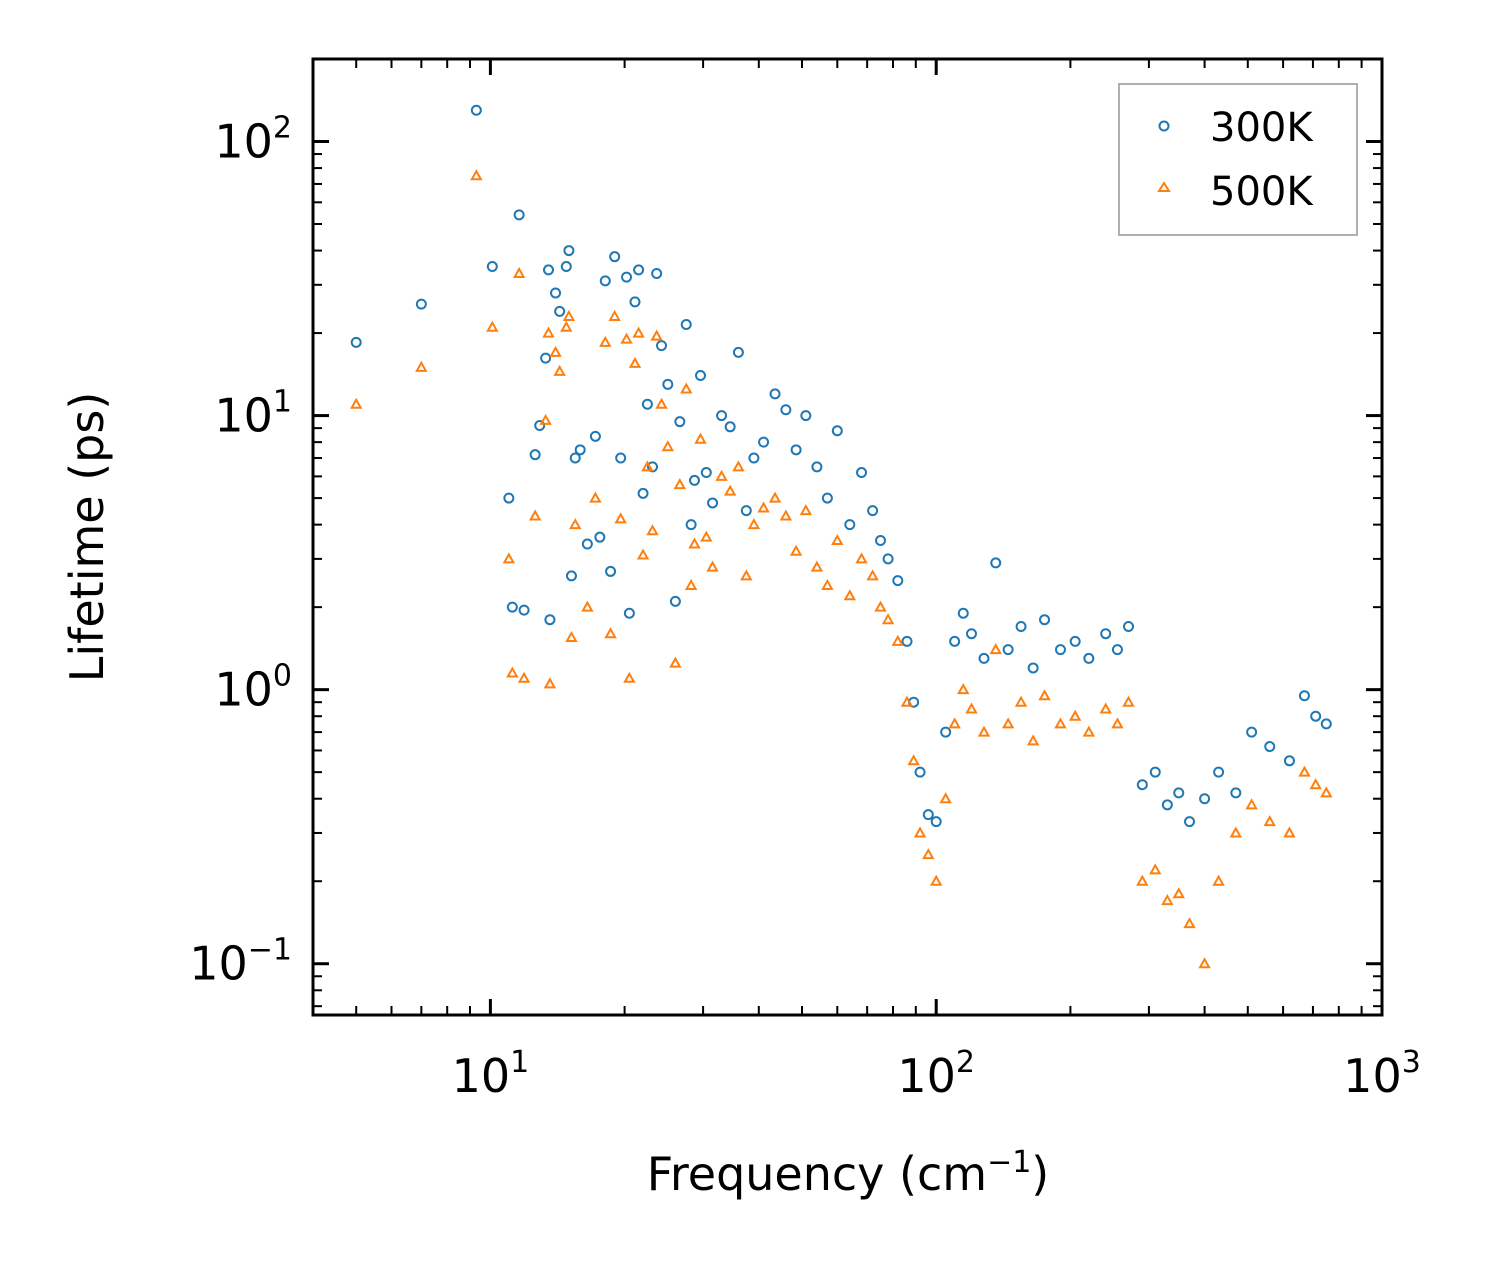 This screenshot has height=1265, width=1485. What do you see at coordinates (253, 140) in the screenshot?
I see `y-tick-label-3: 102` at bounding box center [253, 140].